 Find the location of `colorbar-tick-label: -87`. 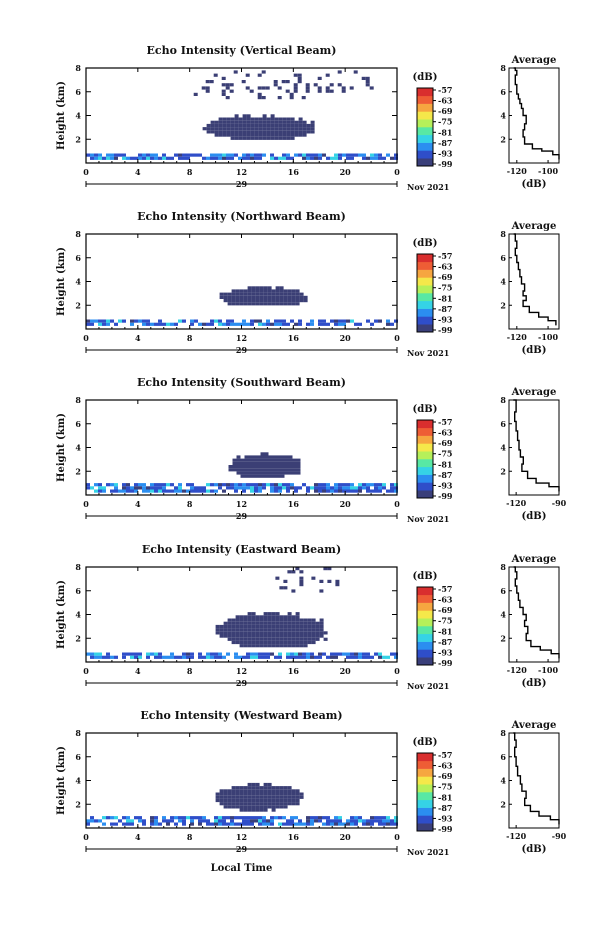

colorbar-tick-label: -87 is located at coordinates (445, 143).